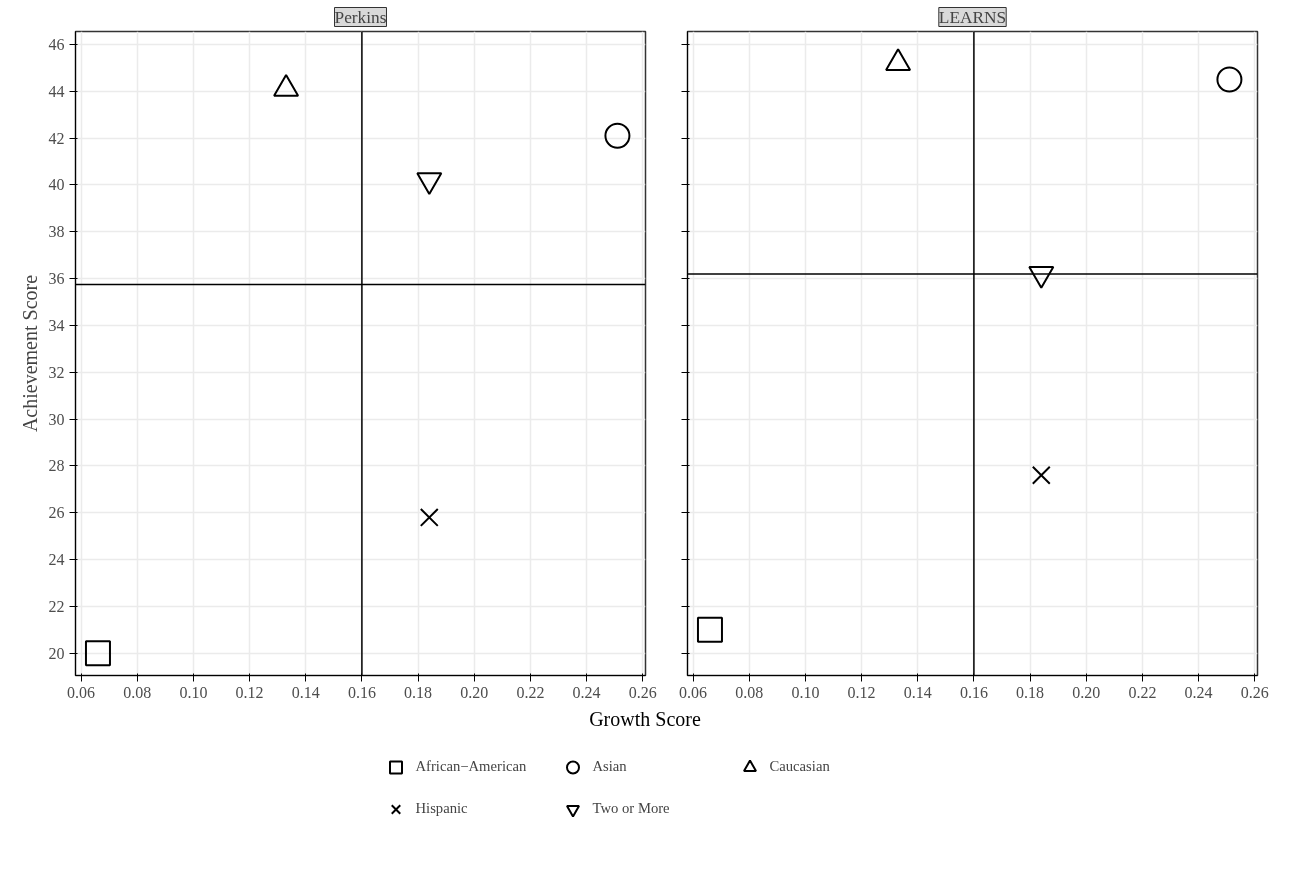 The height and width of the screenshot is (874, 1298). Describe the element at coordinates (29, 353) in the screenshot. I see `y-axis-title: Achievement Score` at that location.